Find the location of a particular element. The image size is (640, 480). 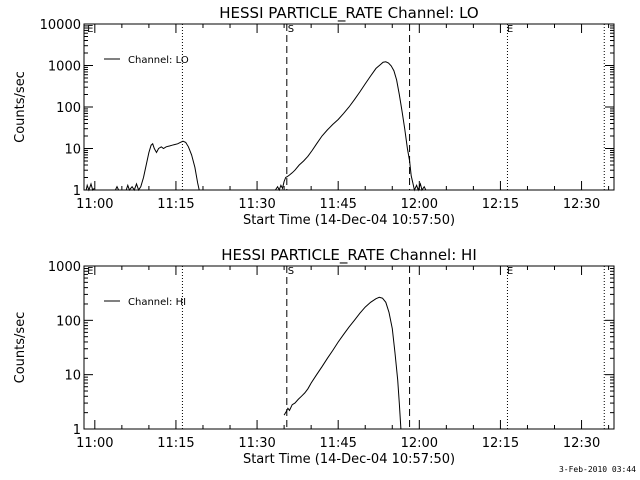

chart-title: HESSI PARTICLE_RATE Channel: LO is located at coordinates (348, 13).